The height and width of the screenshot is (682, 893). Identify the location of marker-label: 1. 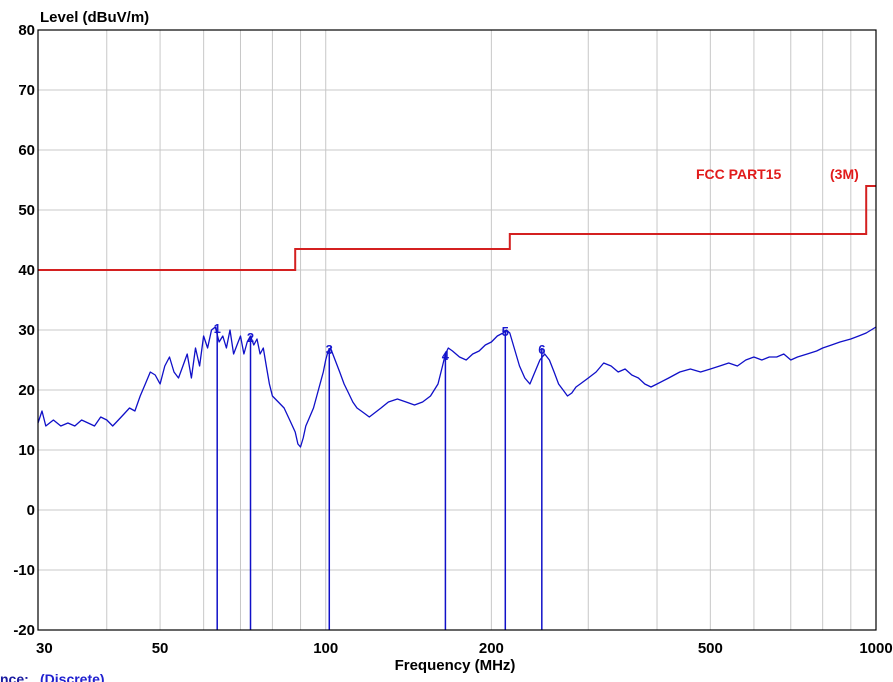
(217, 328).